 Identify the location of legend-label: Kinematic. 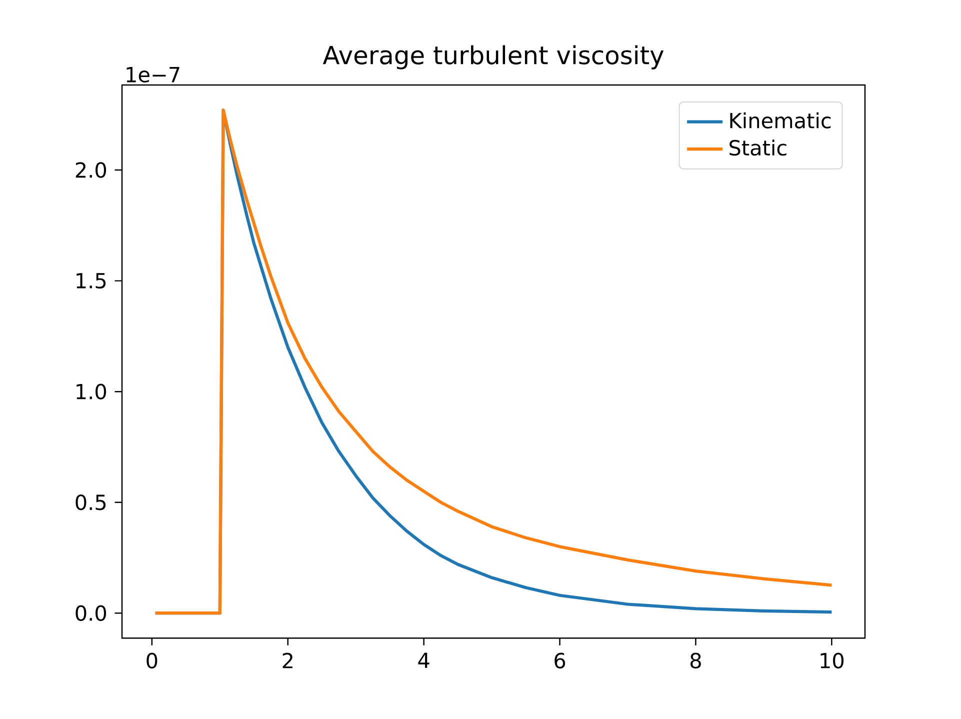
(780, 120).